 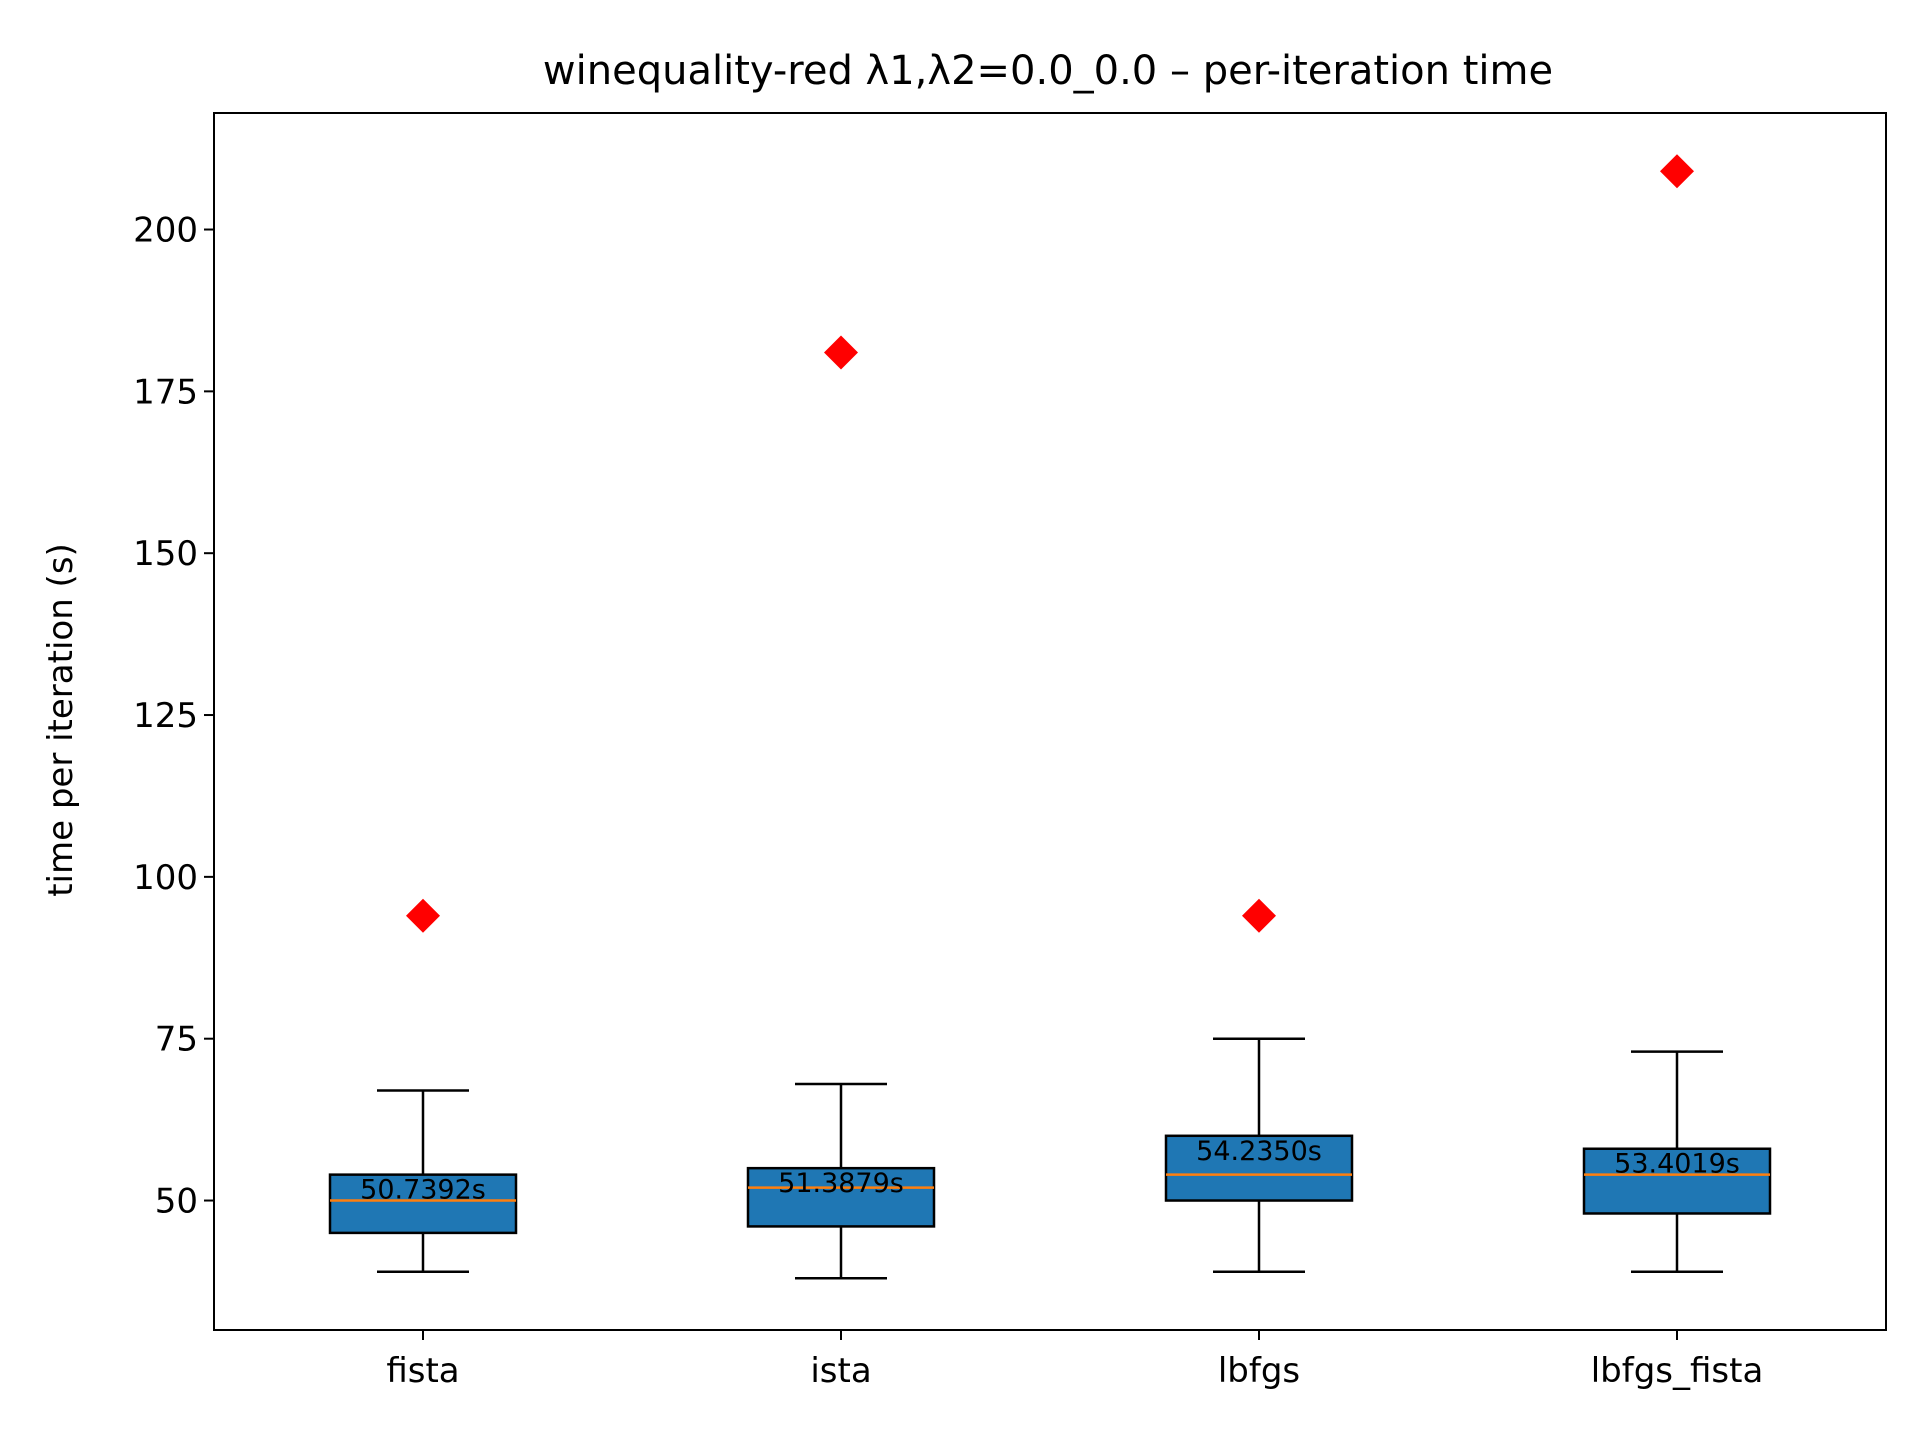 What do you see at coordinates (1677, 1371) in the screenshot?
I see `x-tick-label: lbfgs_fista` at bounding box center [1677, 1371].